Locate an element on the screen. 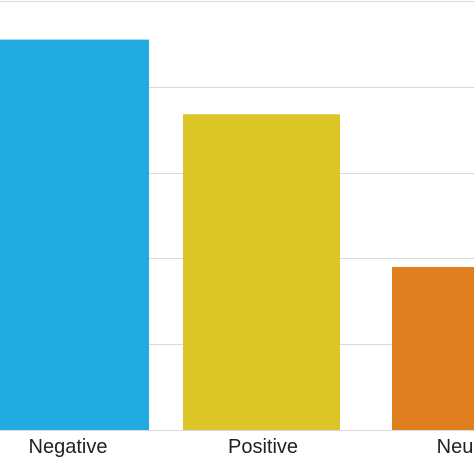 The image size is (474, 474). x-tick-labels: Negative Positive Neu is located at coordinates (251, 447).